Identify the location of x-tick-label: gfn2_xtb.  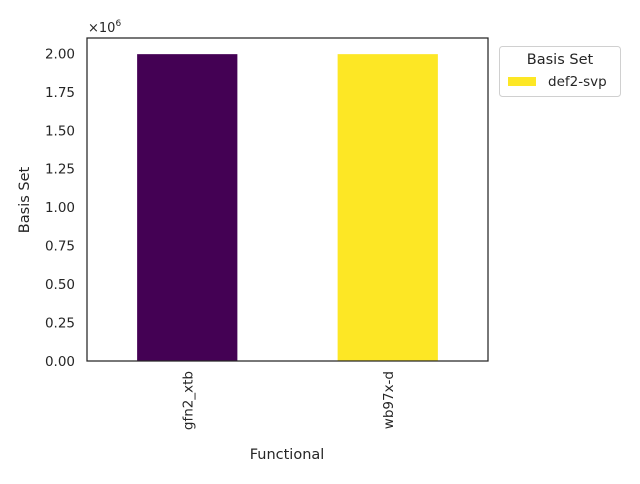
(188, 400).